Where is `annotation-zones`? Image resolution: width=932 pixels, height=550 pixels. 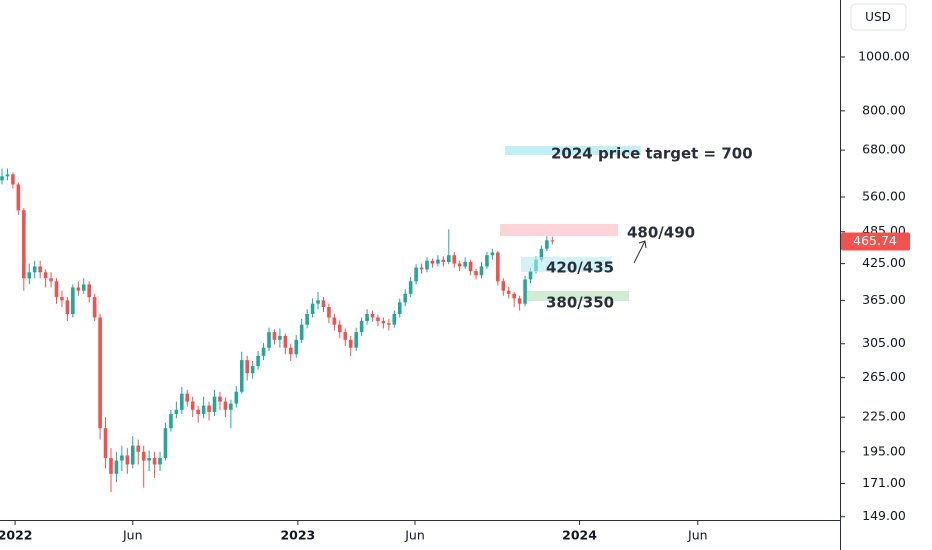 annotation-zones is located at coordinates (573, 223).